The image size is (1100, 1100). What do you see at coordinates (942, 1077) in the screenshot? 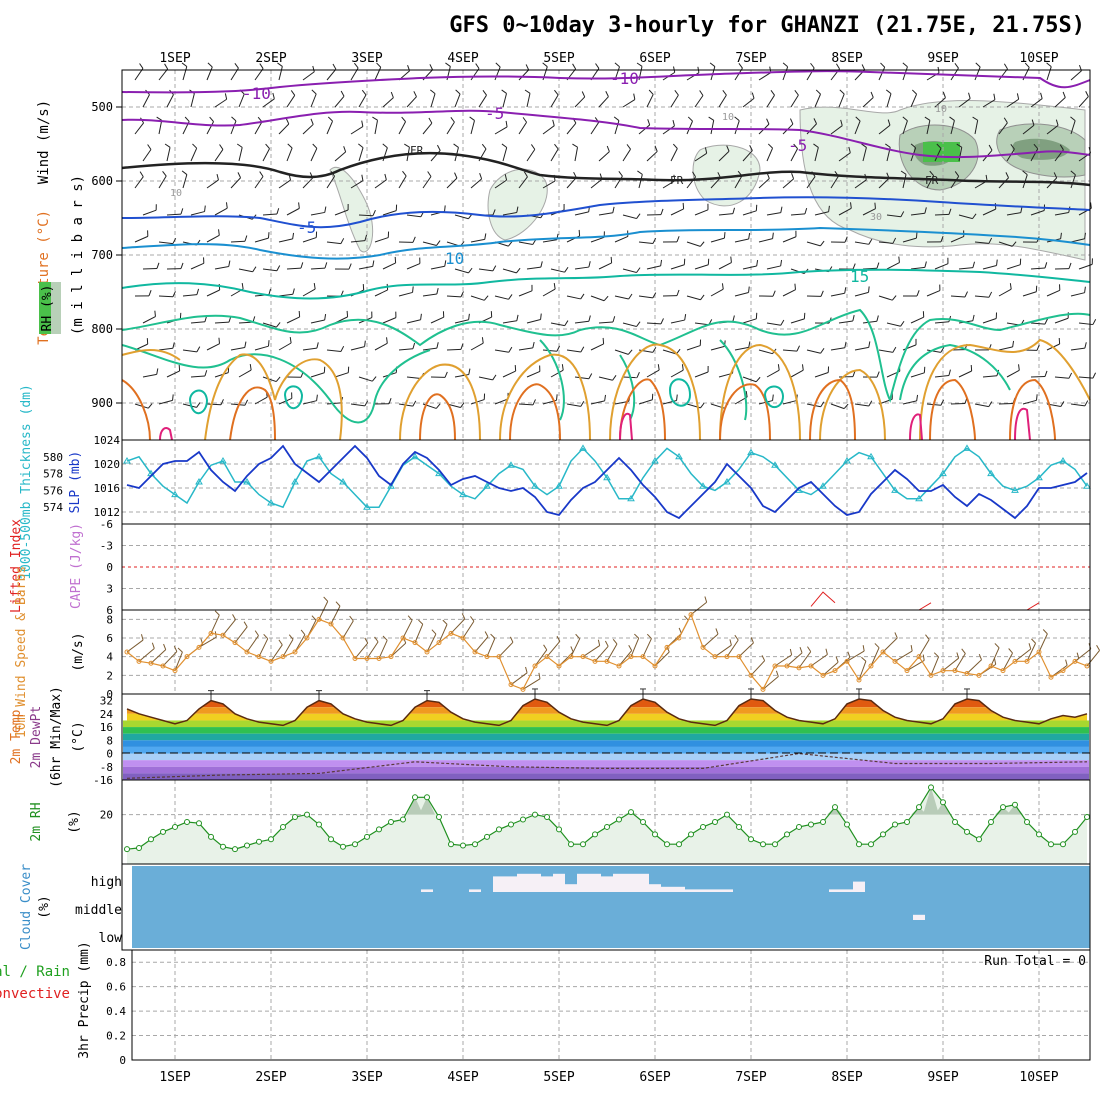
I see `date-label: 9SEP` at bounding box center [942, 1077].